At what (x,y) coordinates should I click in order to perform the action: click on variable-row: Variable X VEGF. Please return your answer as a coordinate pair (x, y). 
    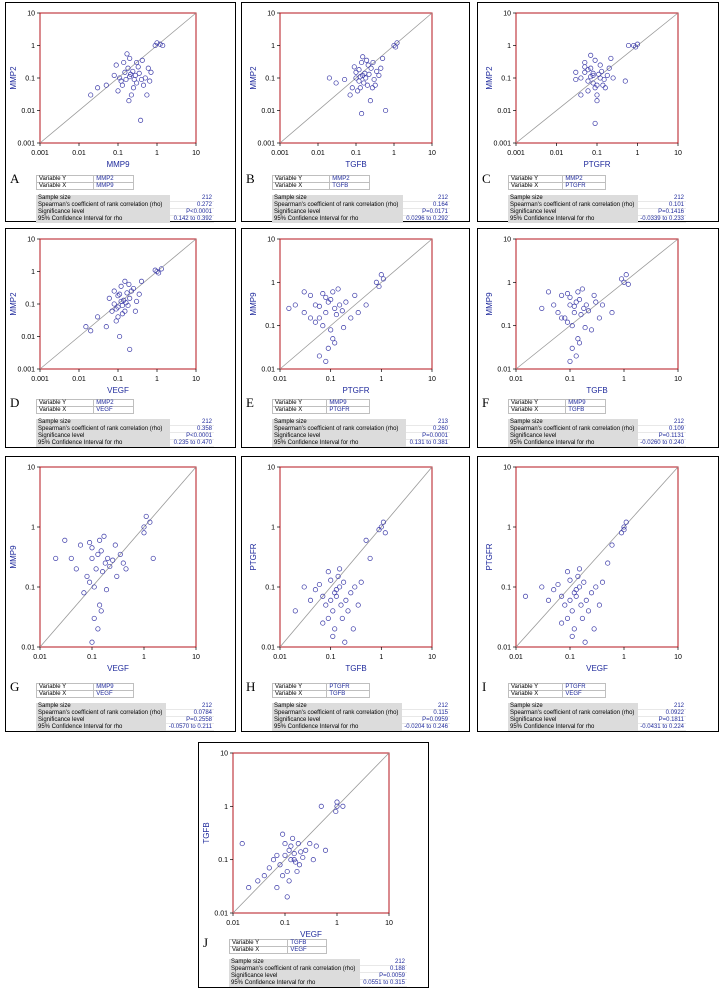
    Looking at the image, I should click on (556, 694).